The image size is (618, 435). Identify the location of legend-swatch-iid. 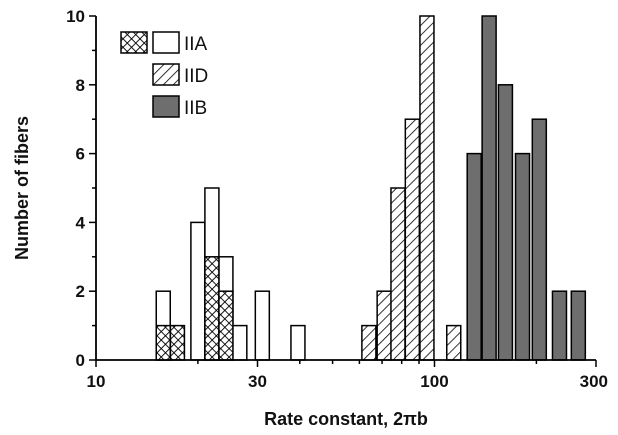
(166, 74).